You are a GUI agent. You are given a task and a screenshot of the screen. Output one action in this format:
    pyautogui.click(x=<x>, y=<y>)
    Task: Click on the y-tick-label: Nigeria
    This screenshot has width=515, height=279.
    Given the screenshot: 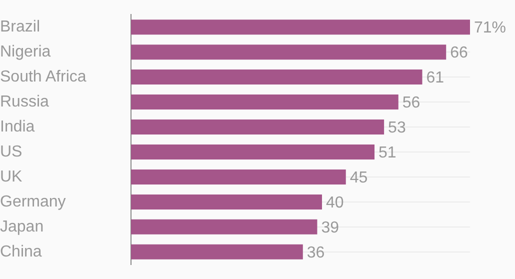 What is the action you would take?
    pyautogui.click(x=25, y=51)
    